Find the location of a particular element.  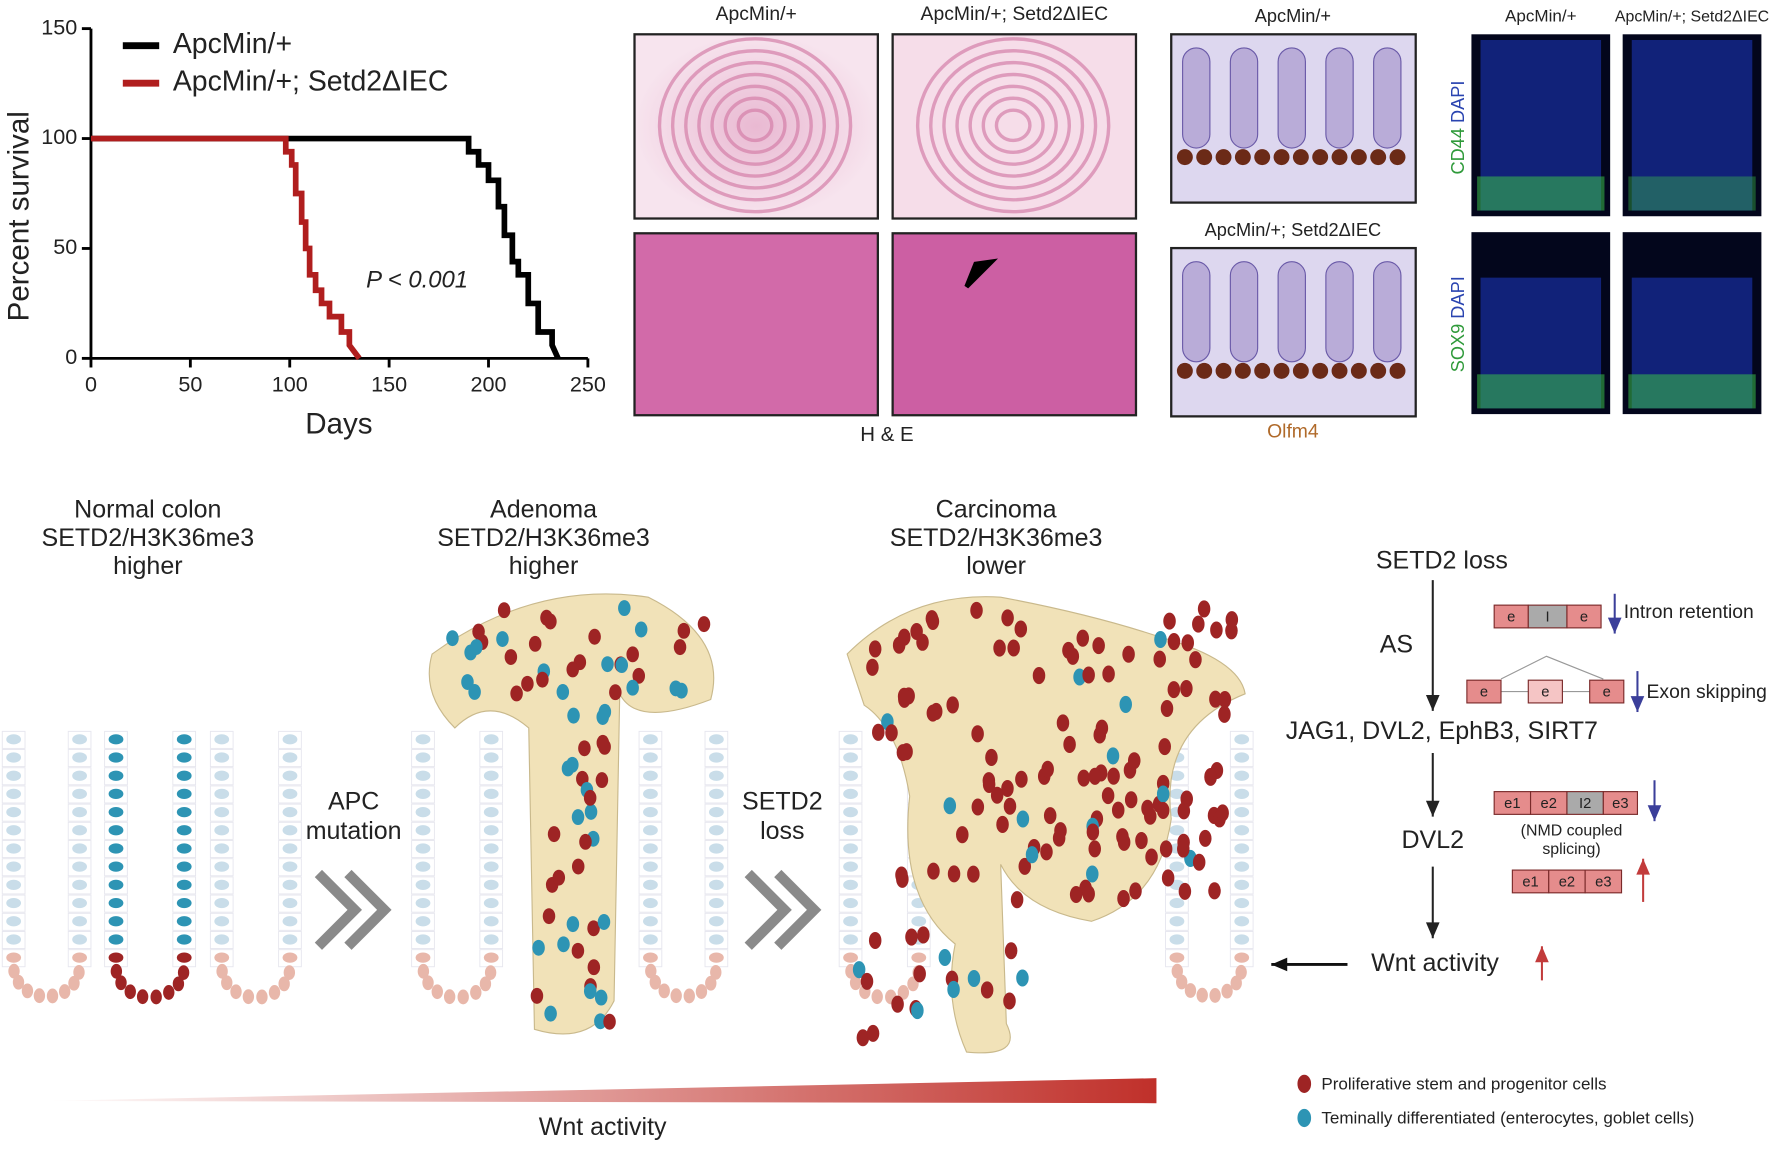

exon-label: e3 is located at coordinates (1620, 804).